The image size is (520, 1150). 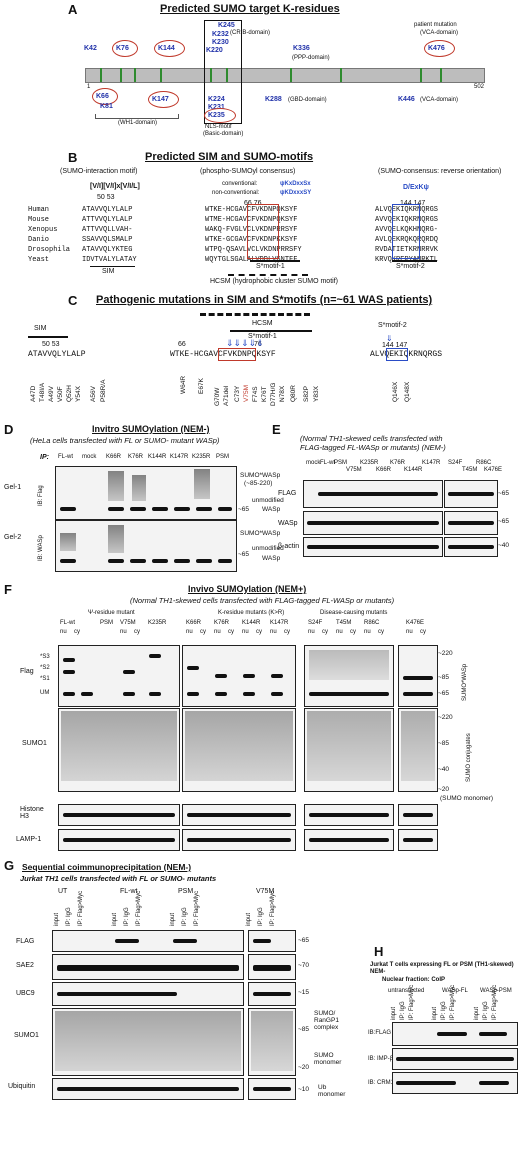 What do you see at coordinates (99, 171) in the screenshot?
I see `column-header: (SUMO-interaction motif)` at bounding box center [99, 171].